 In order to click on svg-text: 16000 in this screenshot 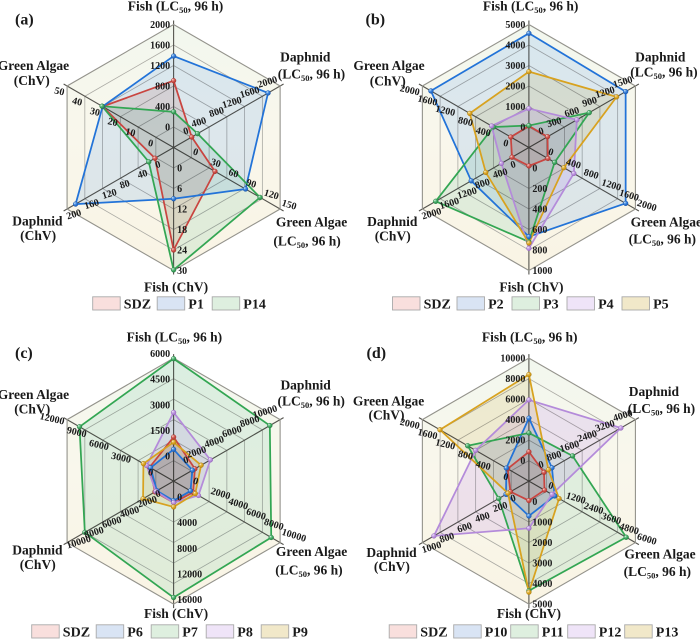, I will do `click(189, 600)`.